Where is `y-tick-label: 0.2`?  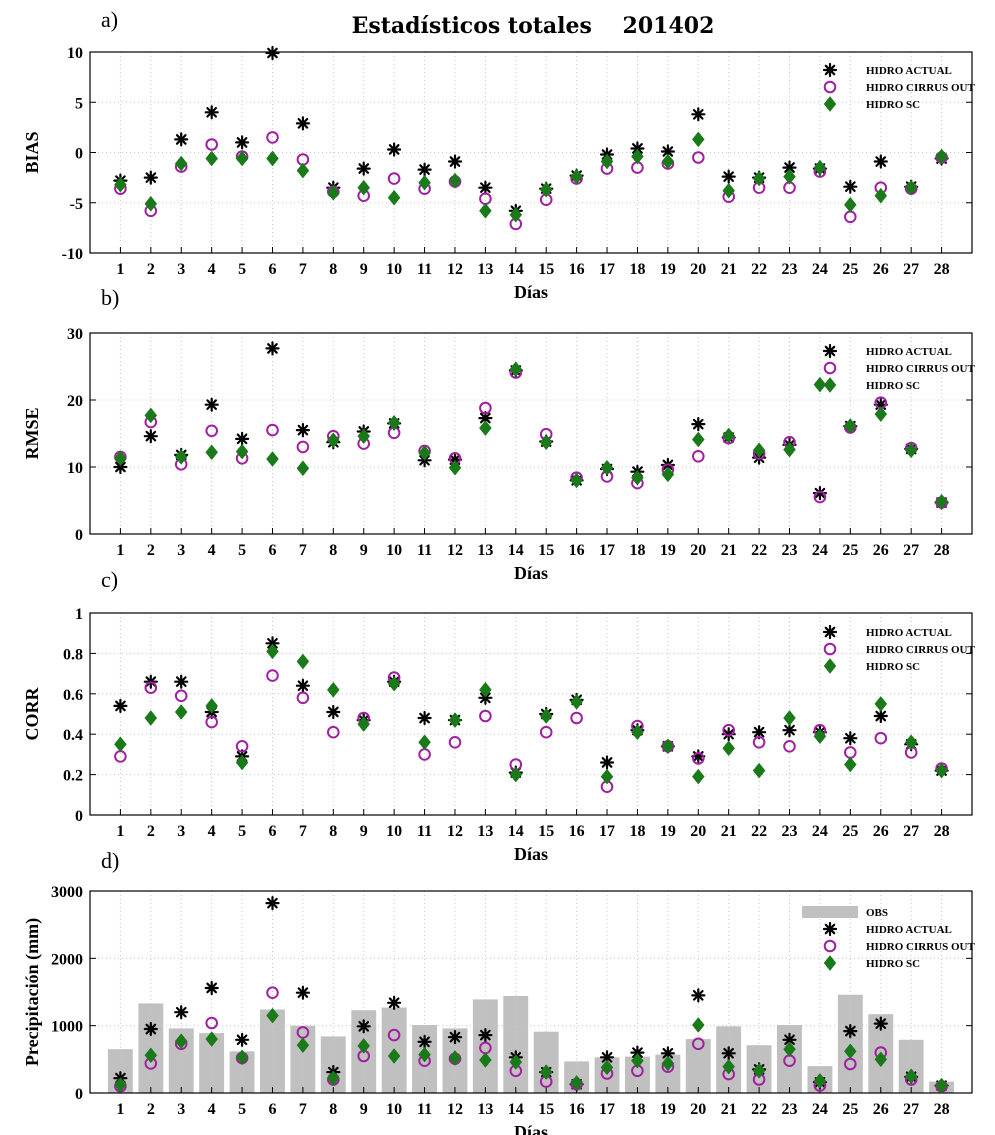
y-tick-label: 0.2 is located at coordinates (73, 776).